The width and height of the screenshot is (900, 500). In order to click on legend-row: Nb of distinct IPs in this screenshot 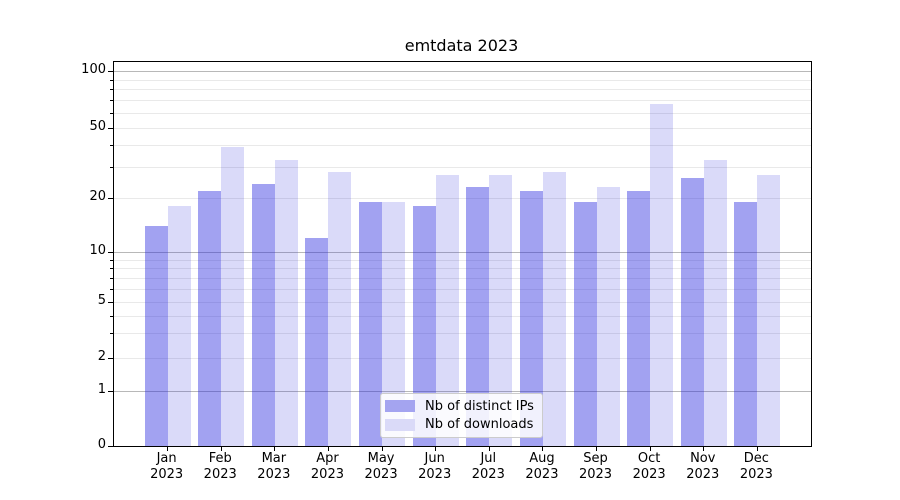, I will do `click(460, 406)`.